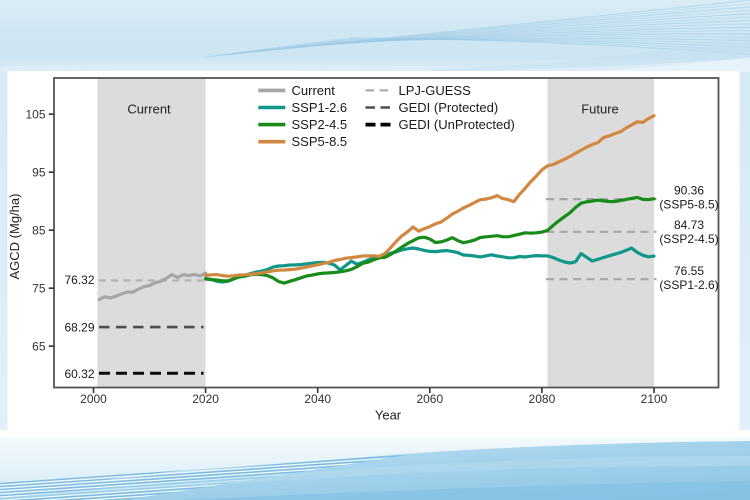  Describe the element at coordinates (688, 205) in the screenshot. I see `svg-text: (SSP5-8.5)` at that location.